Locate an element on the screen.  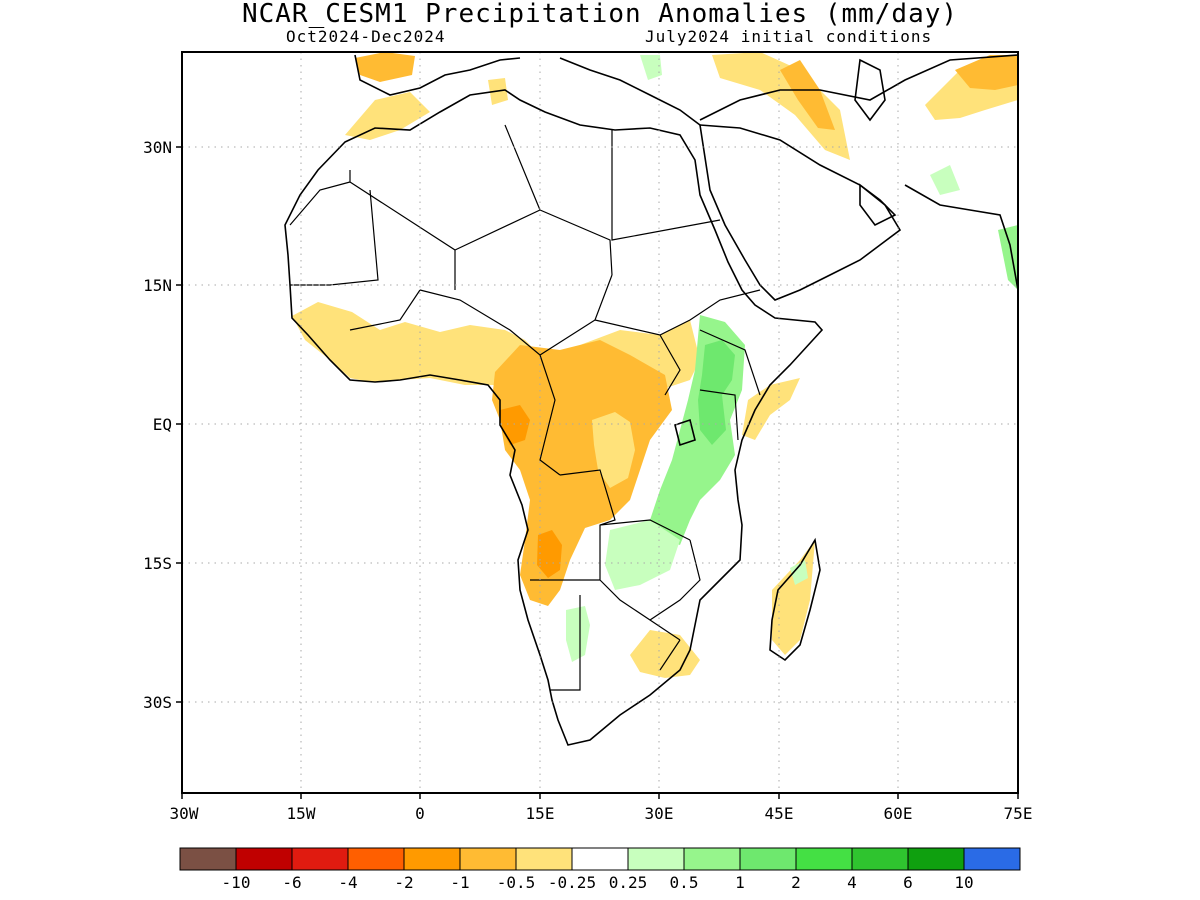
lat-label-30n: 30N is located at coordinates (157, 147).